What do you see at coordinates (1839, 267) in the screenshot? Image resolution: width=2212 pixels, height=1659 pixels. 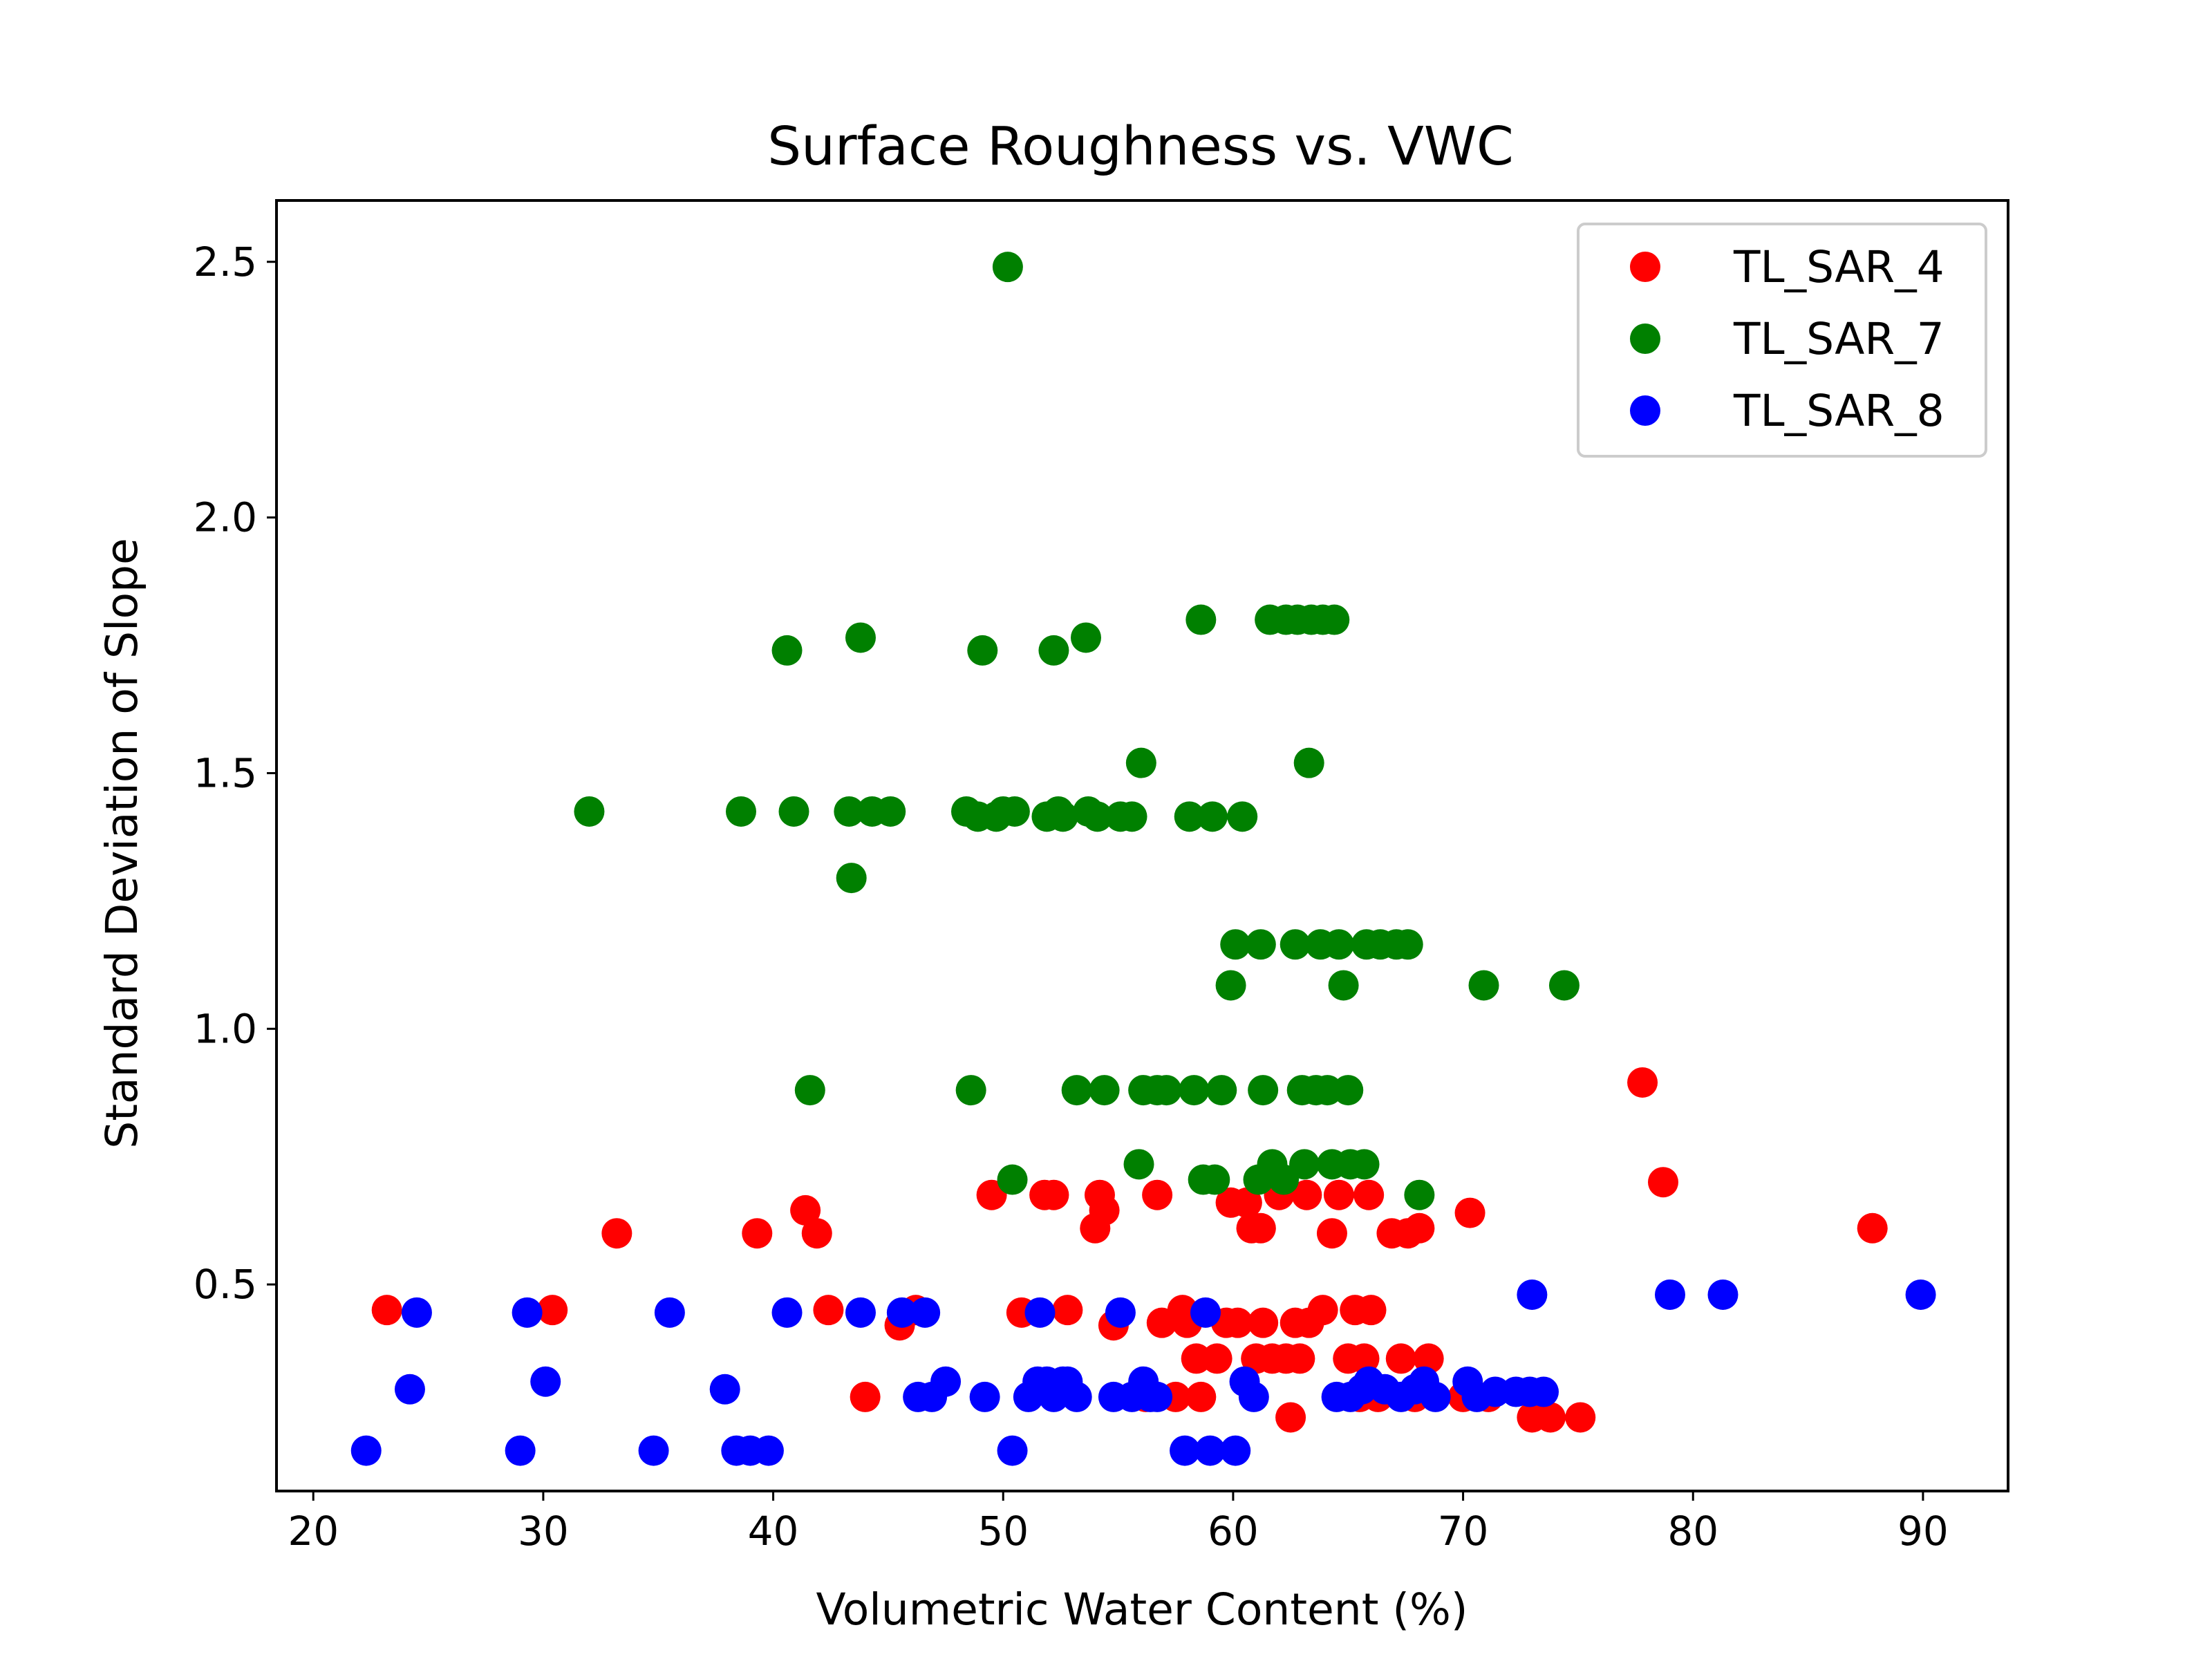 I see `legend-label: TL_SAR_4` at bounding box center [1839, 267].